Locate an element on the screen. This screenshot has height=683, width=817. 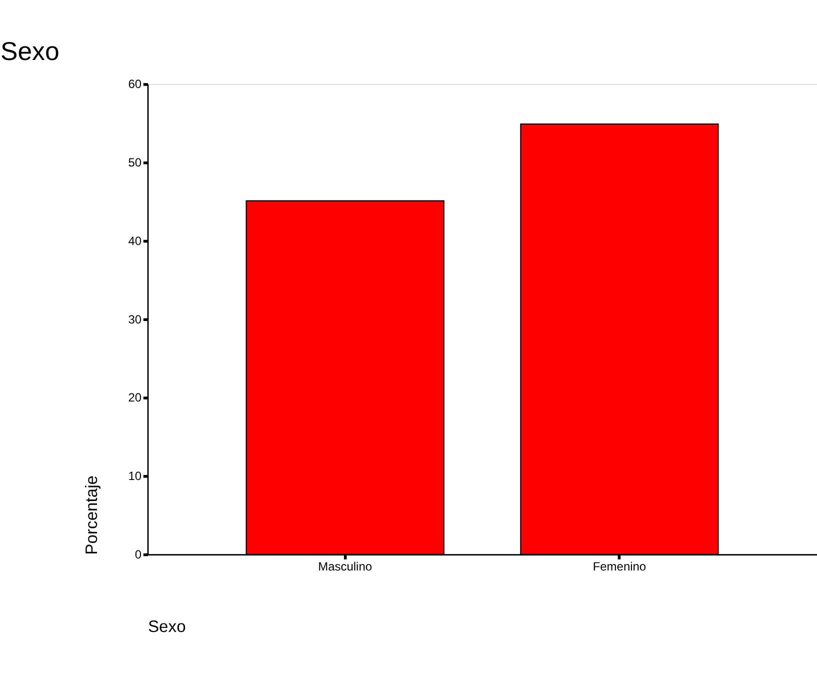
x-tick-label: Femenino is located at coordinates (619, 566).